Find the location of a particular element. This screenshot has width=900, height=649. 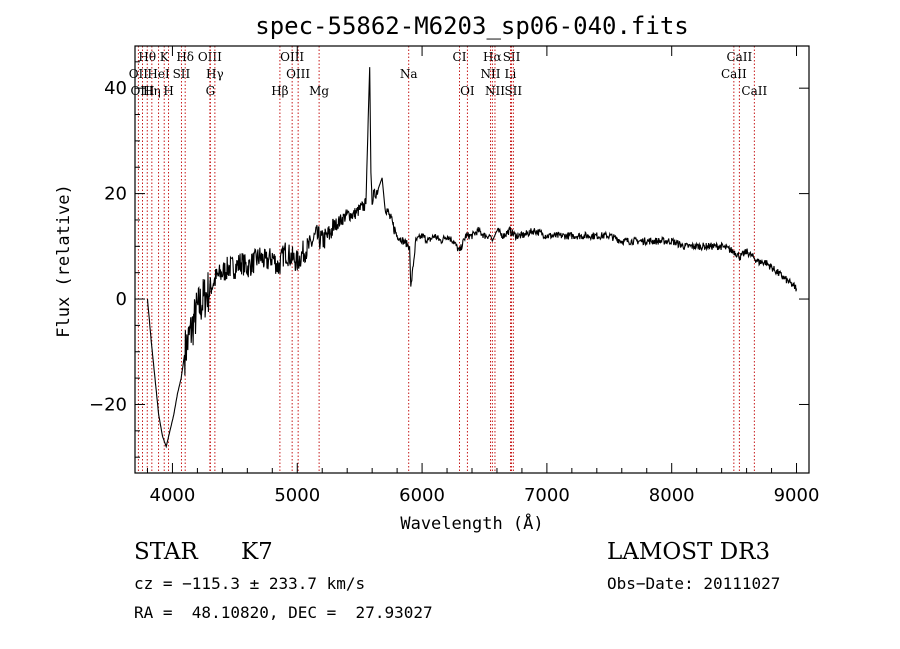

spectral-line-label: Li is located at coordinates (511, 74).